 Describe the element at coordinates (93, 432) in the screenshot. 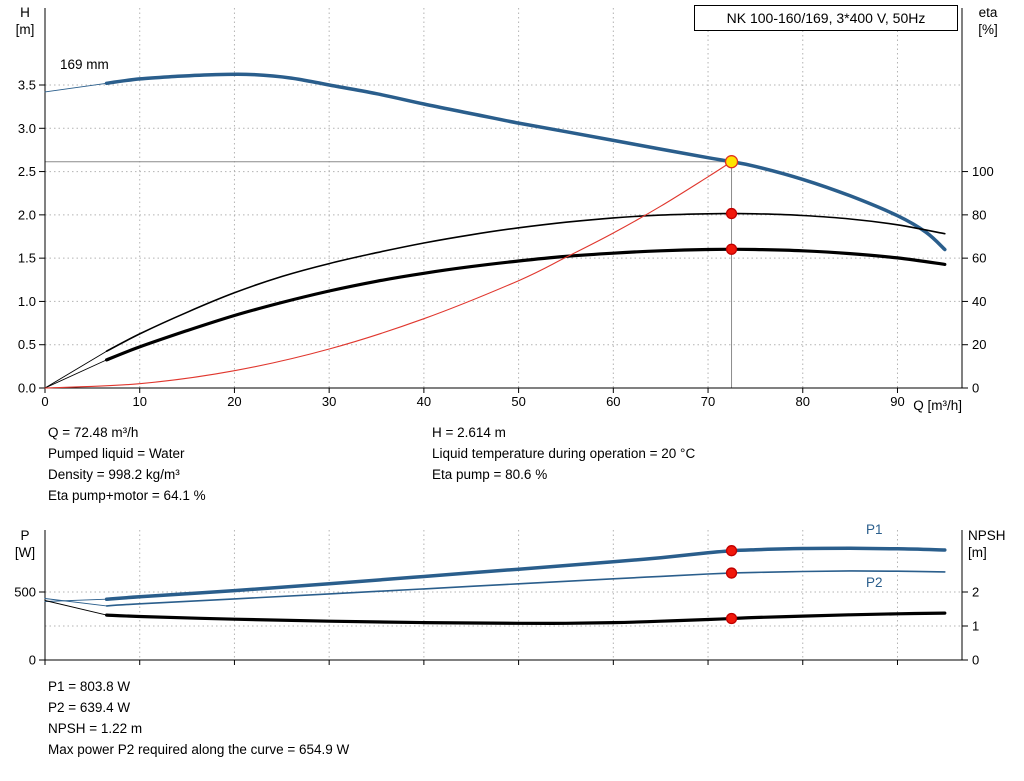

I see `info-flow: Q = 72.48 m³/h` at that location.